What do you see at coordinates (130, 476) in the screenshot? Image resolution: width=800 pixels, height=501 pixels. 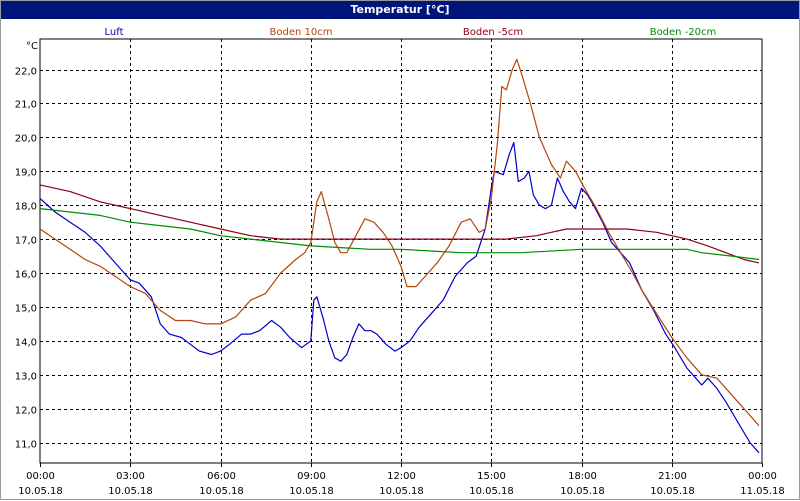 I see `x-tick-time: 03:00` at bounding box center [130, 476].